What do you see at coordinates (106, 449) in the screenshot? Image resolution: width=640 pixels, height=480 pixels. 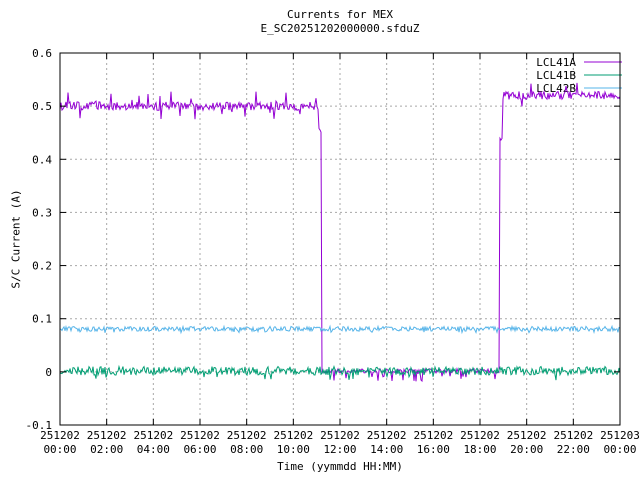 I see `x-tick-label-time: 02:00` at bounding box center [106, 449].